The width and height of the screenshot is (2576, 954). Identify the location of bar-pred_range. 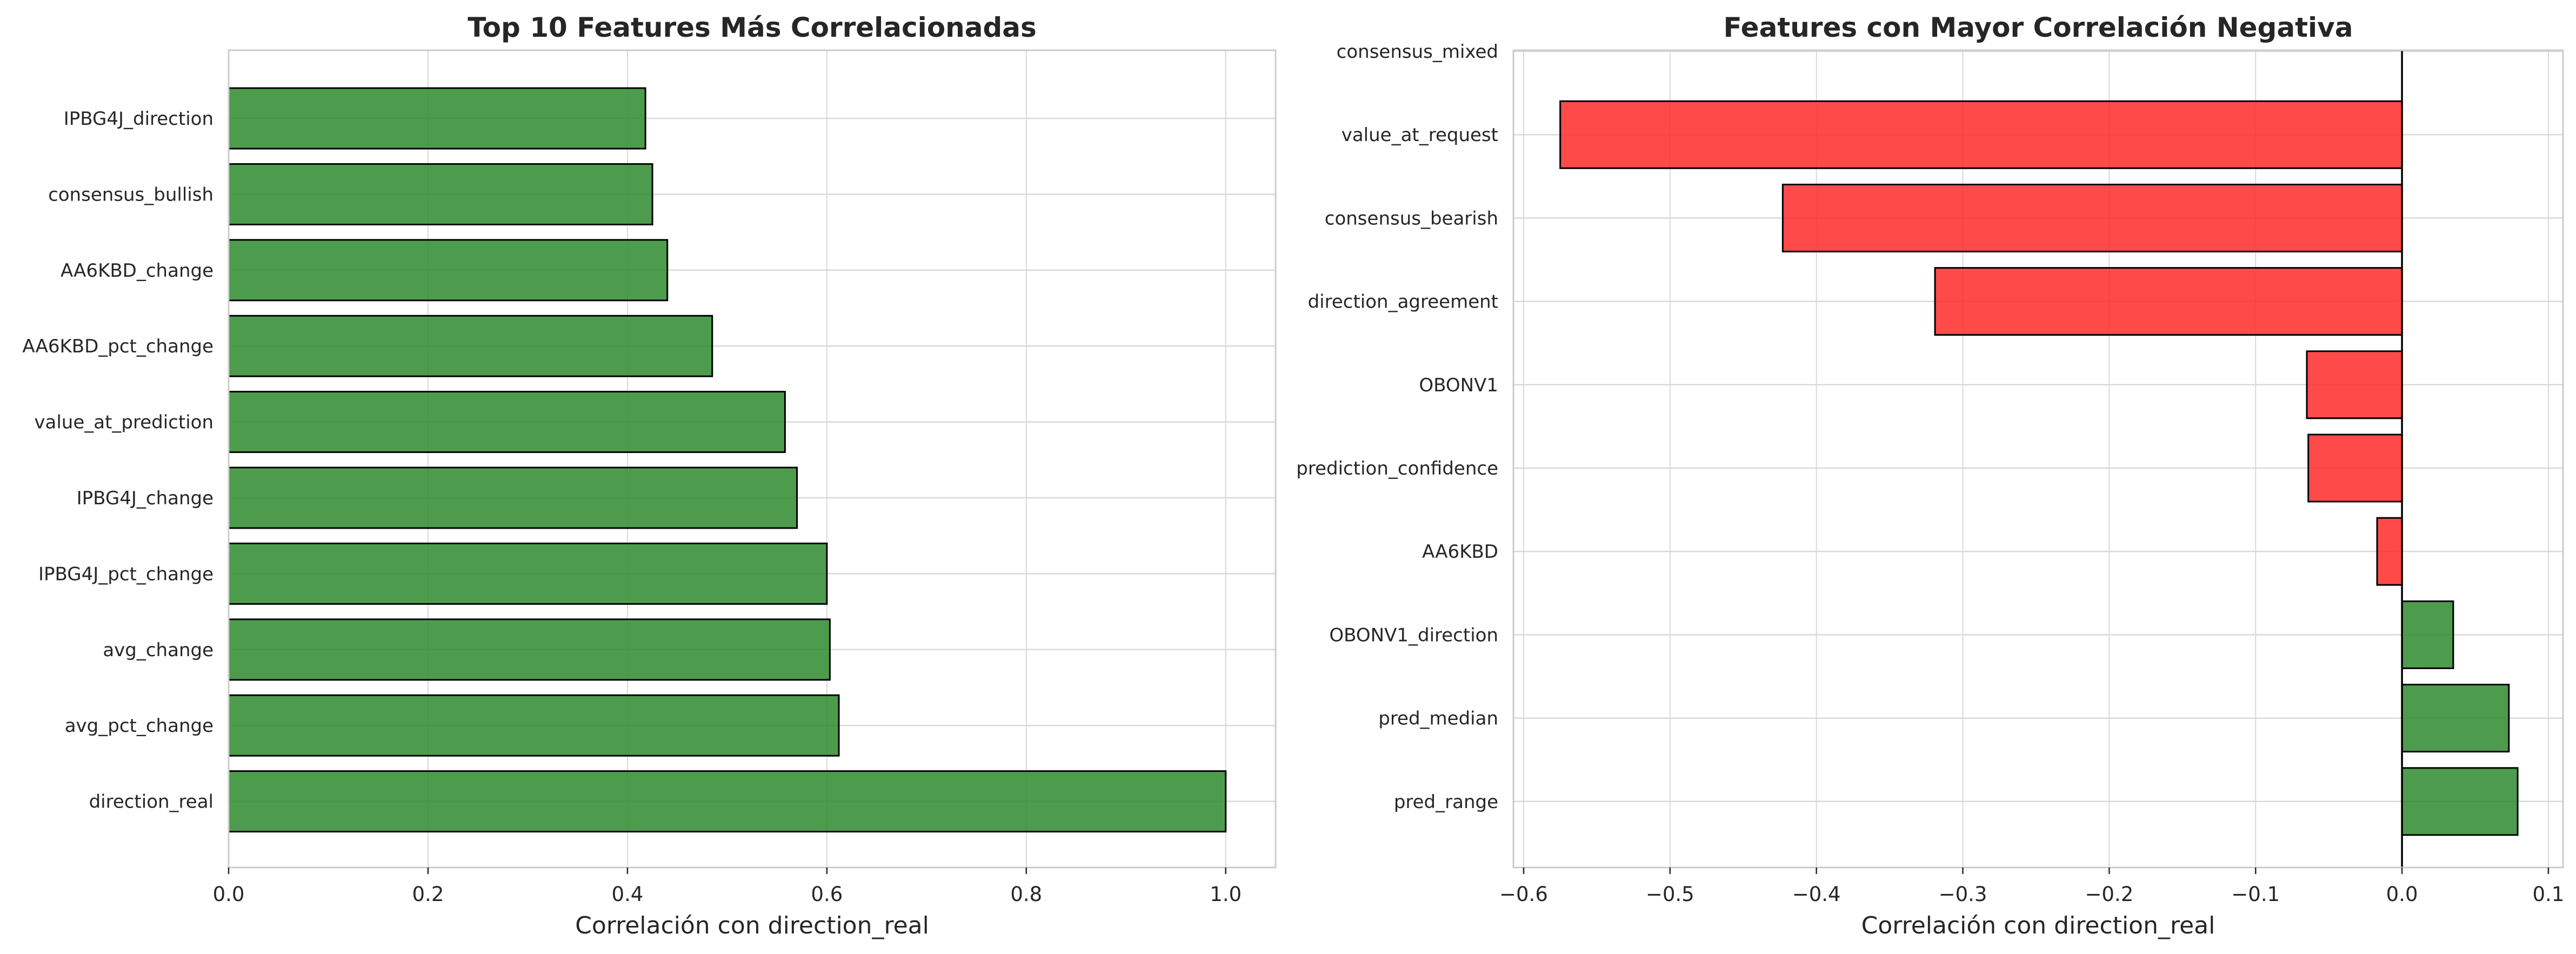
(2460, 801).